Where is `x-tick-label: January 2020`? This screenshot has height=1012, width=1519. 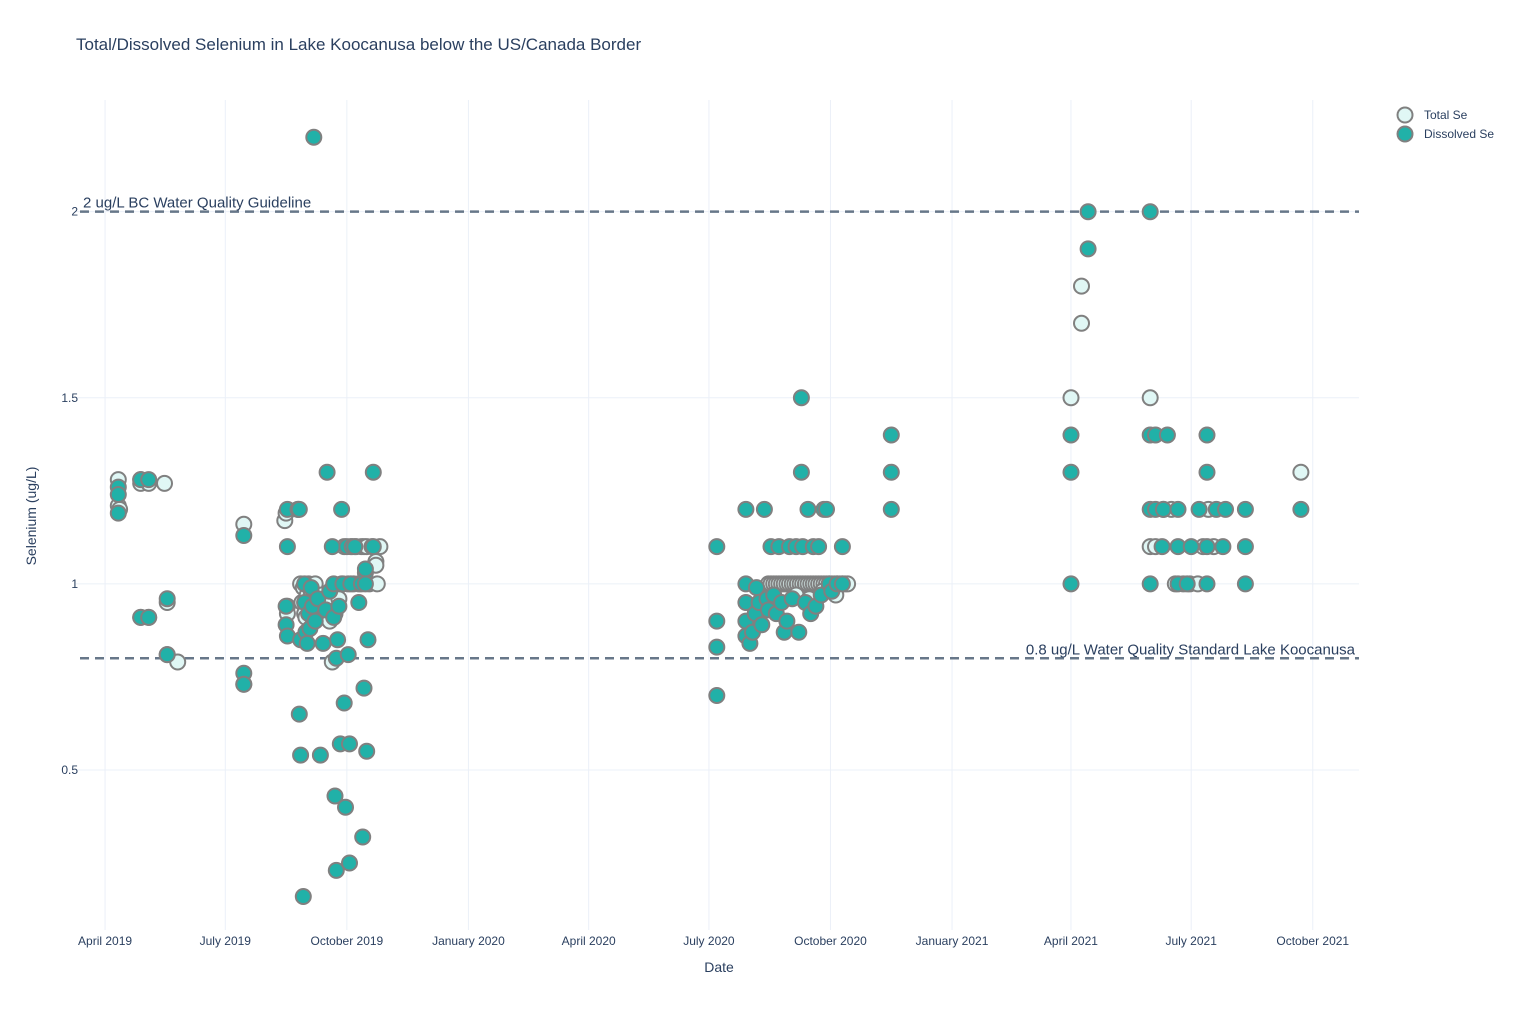
x-tick-label: January 2020 is located at coordinates (468, 941).